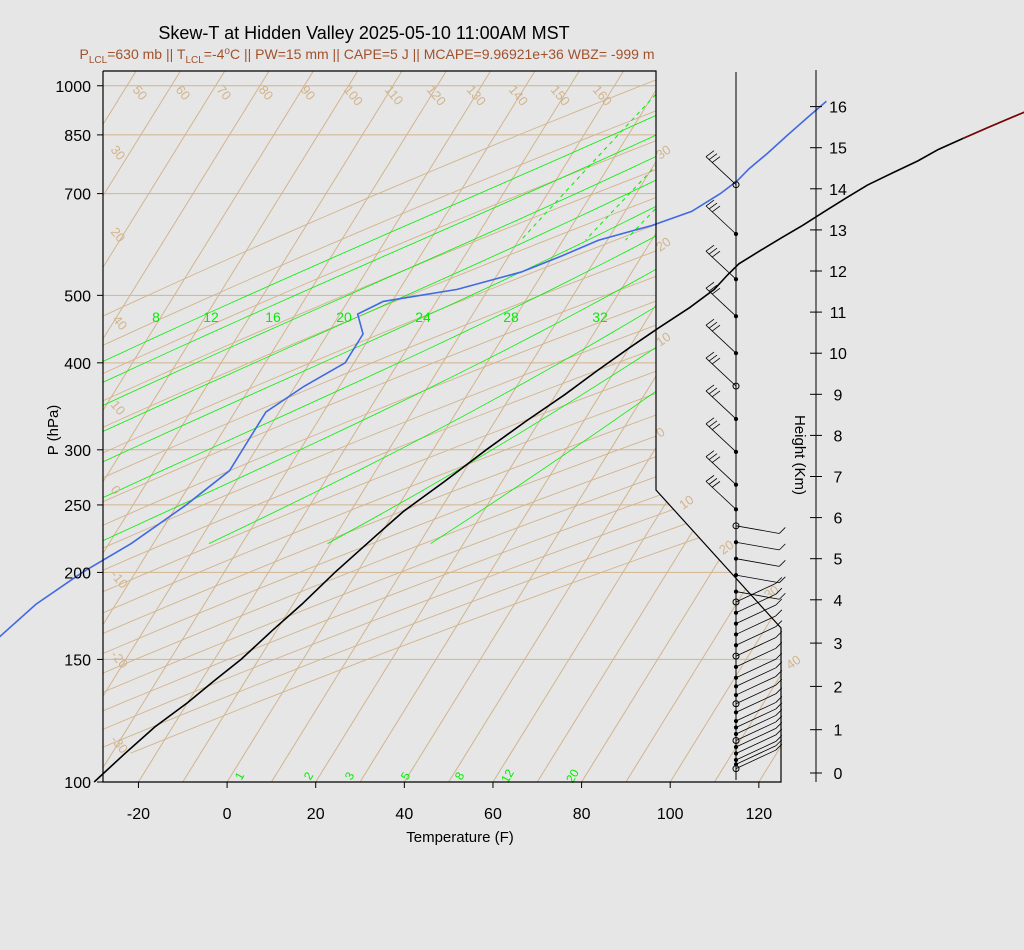 This screenshot has height=950, width=1024. What do you see at coordinates (838, 687) in the screenshot?
I see `height-tick-label: 2` at bounding box center [838, 687].